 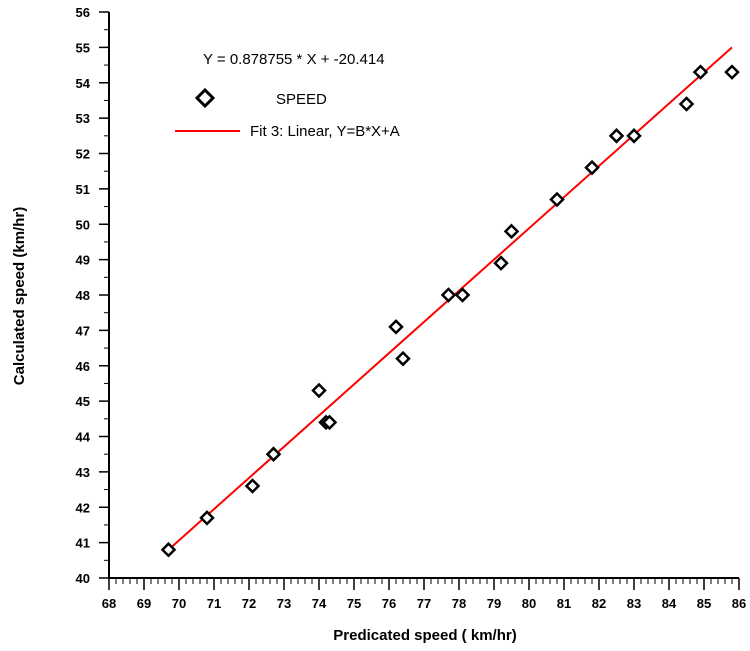 I want to click on y-tick-label: 52, so click(x=83, y=154).